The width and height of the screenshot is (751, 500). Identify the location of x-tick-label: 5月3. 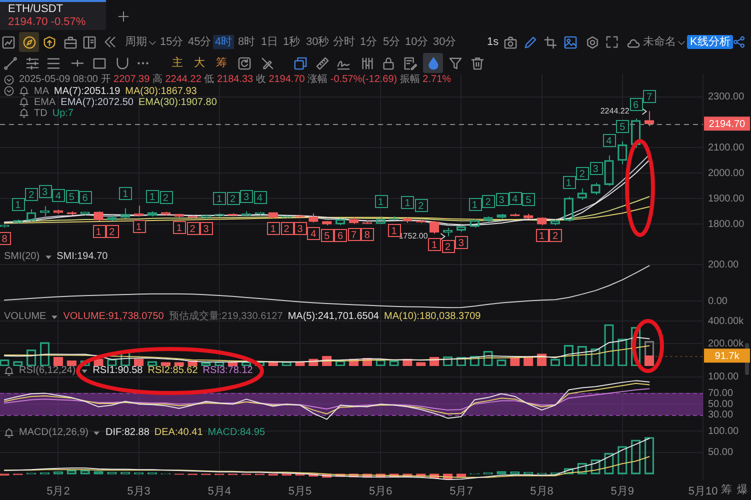
(138, 492).